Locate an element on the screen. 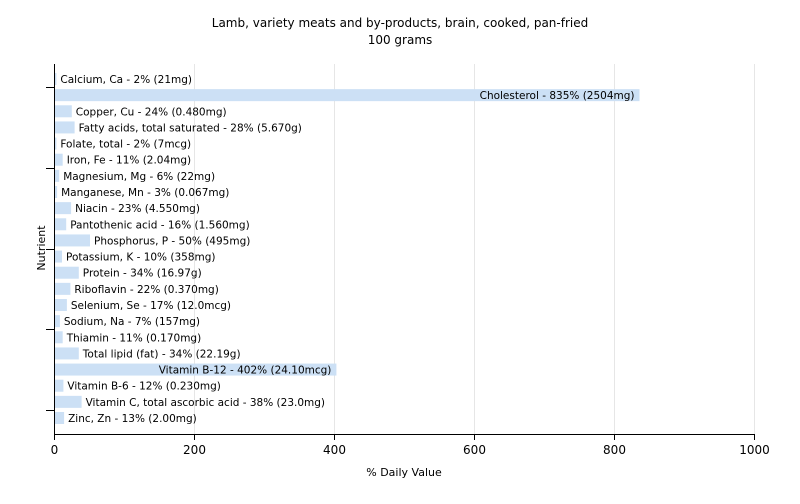  bar-label: Manganese, Mn - 3% (0.067mg) is located at coordinates (145, 193).